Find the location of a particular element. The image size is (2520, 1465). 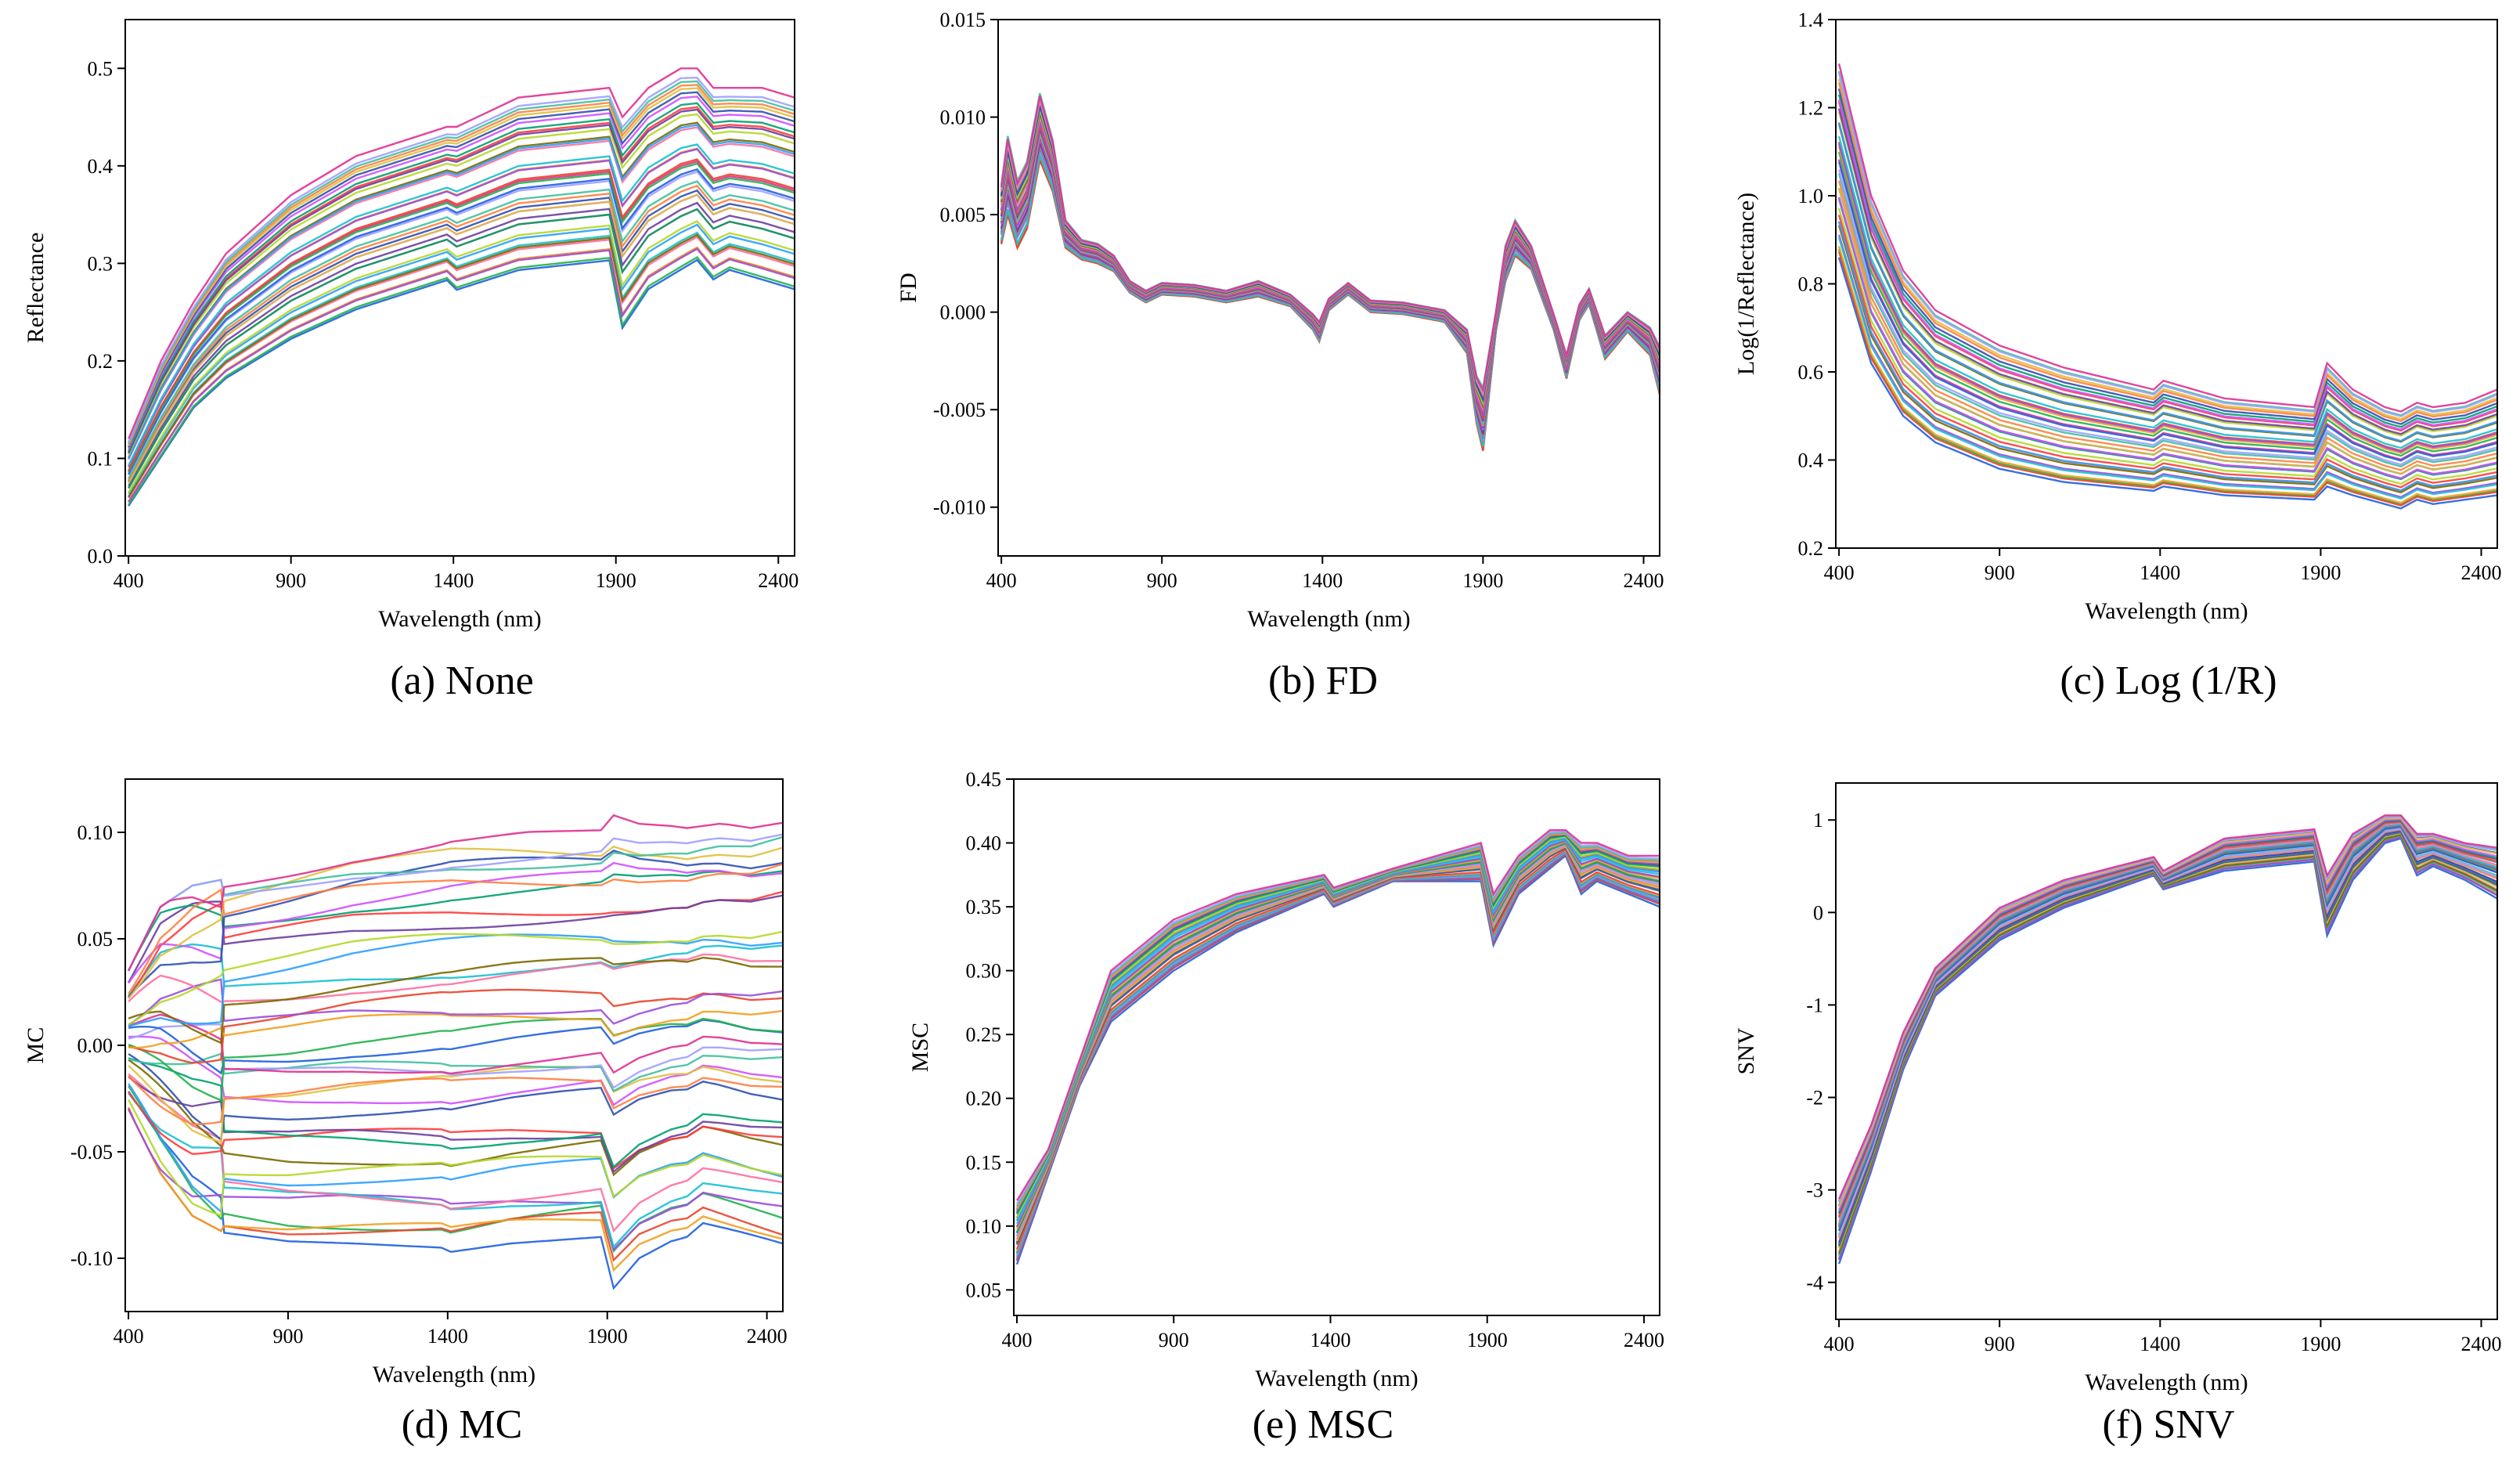

y-tick-label: 1.4 is located at coordinates (1811, 20).